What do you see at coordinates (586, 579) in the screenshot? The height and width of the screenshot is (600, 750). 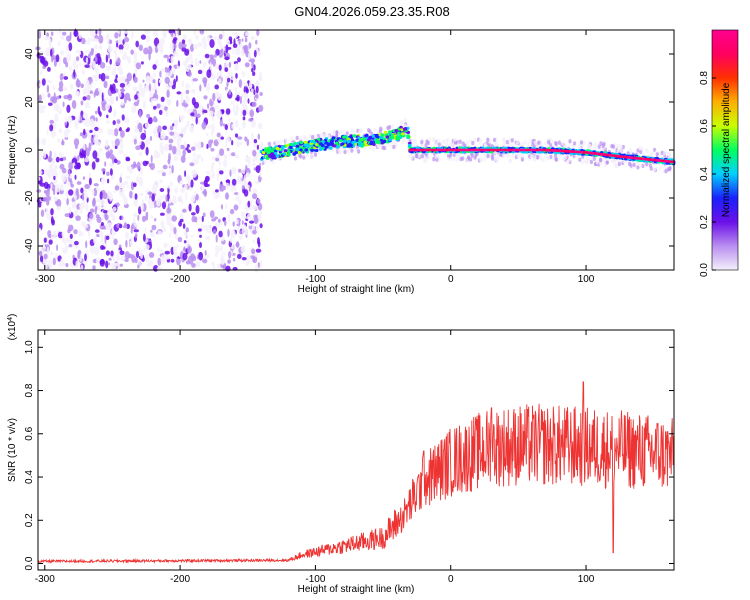 I see `x-tick-label: 100` at bounding box center [586, 579].